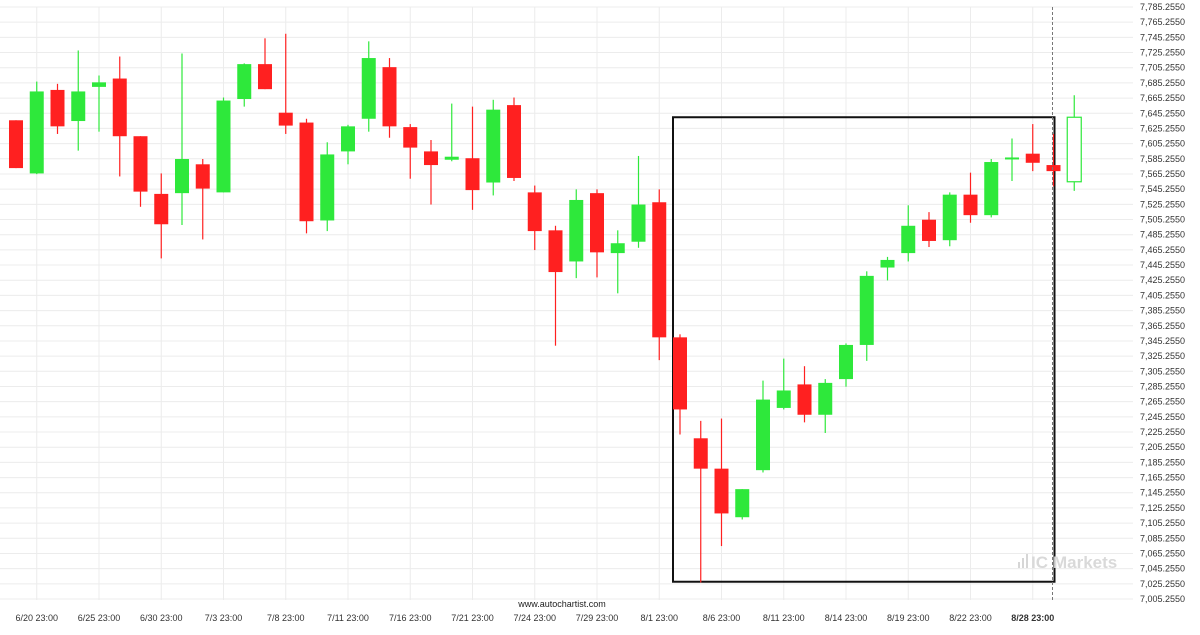 This screenshot has height=635, width=1200. Describe the element at coordinates (1162, 83) in the screenshot. I see `y-tick-label: 7,685.2550` at that location.